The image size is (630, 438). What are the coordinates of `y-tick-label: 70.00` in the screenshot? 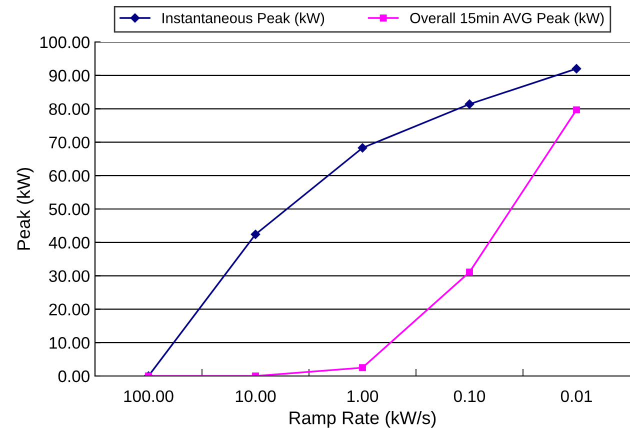 It's located at (69, 142).